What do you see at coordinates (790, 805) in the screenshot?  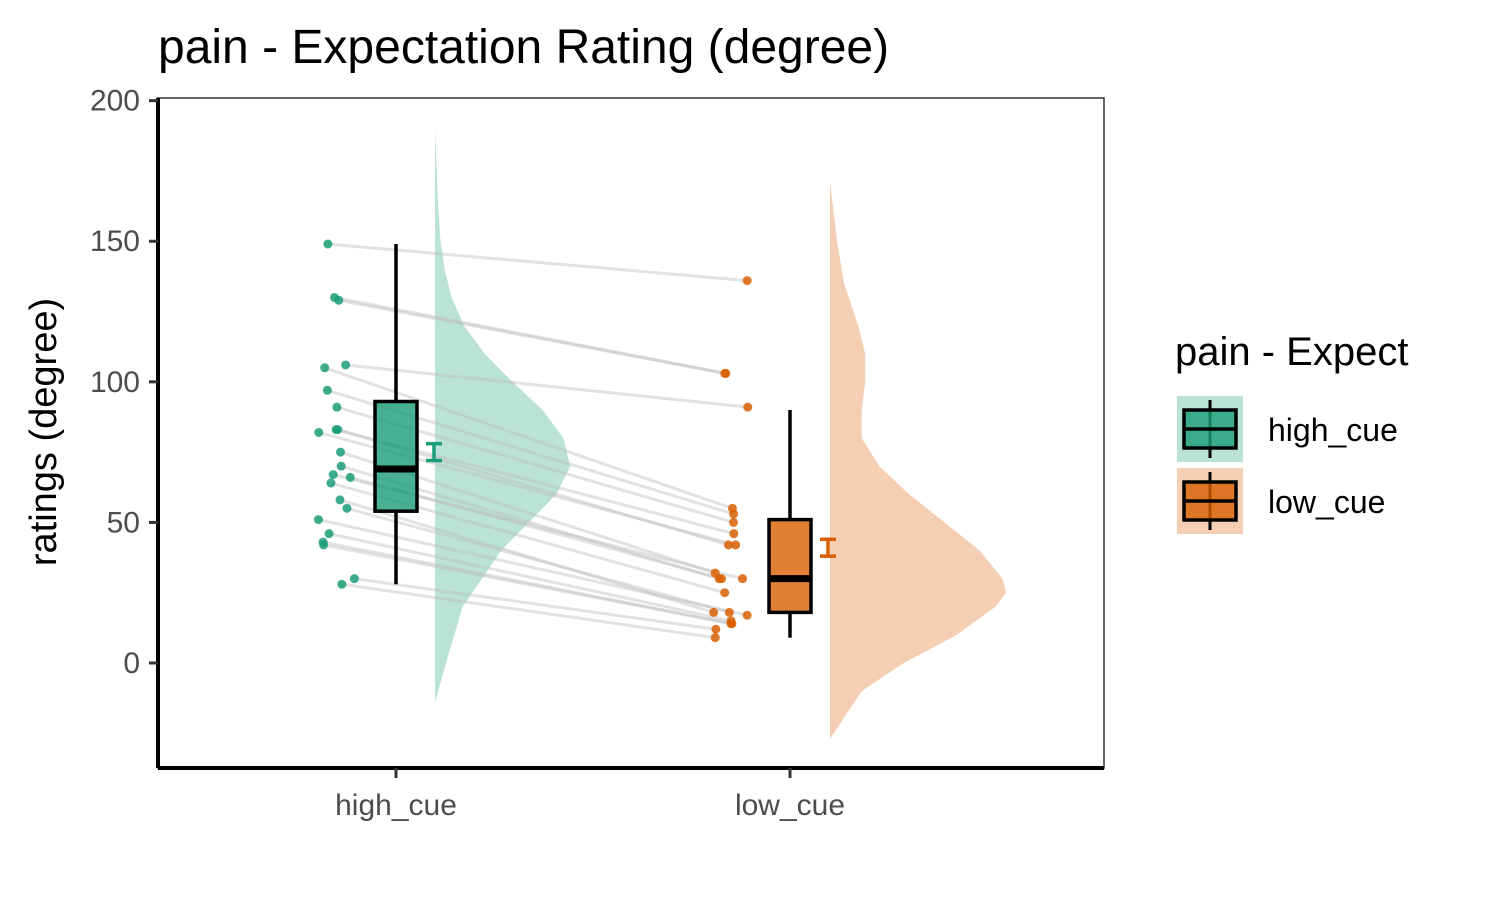 I see `x-tick-label: low_cue` at bounding box center [790, 805].